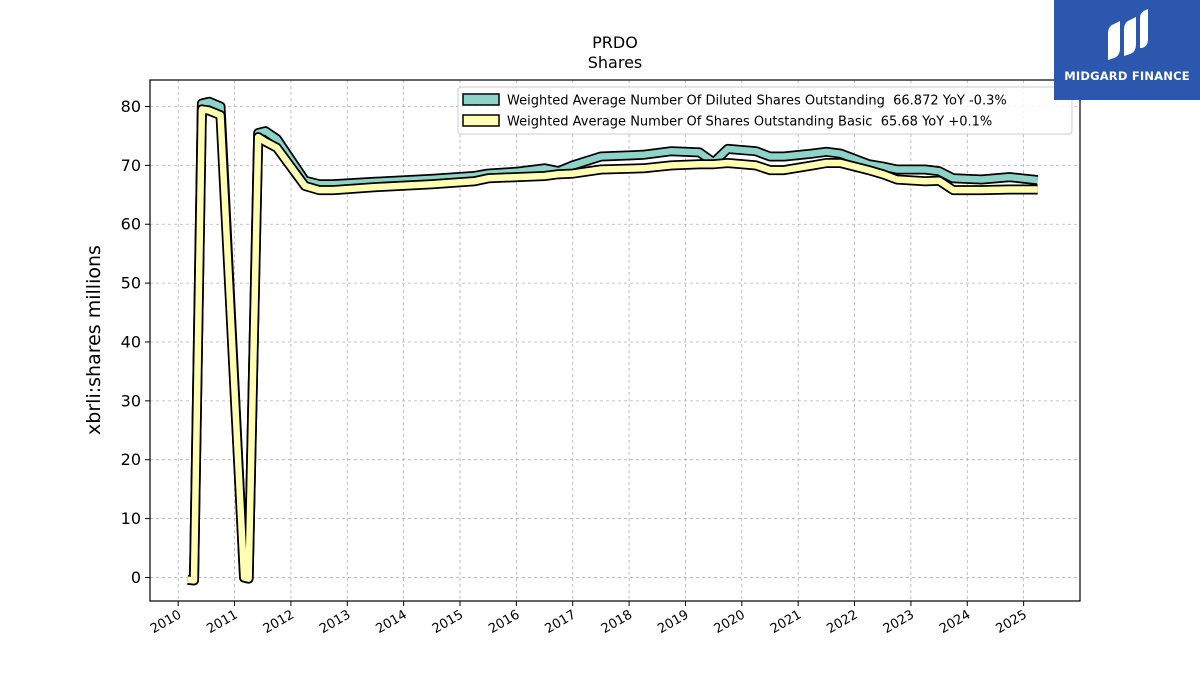  I want to click on y-tick-label: 30, so click(131, 400).